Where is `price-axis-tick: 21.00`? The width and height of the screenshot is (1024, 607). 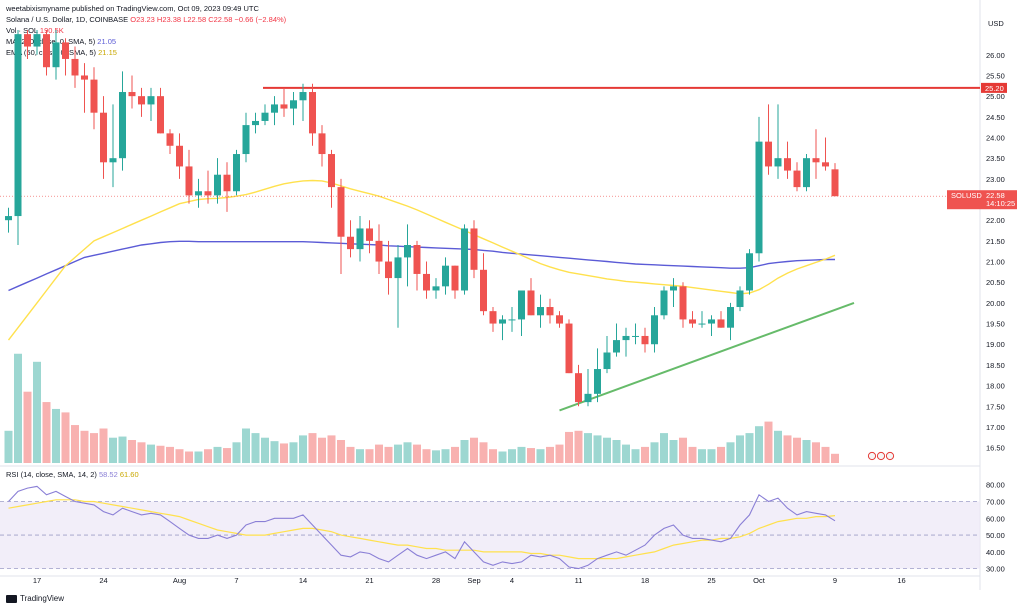 price-axis-tick: 21.00 is located at coordinates (995, 262).